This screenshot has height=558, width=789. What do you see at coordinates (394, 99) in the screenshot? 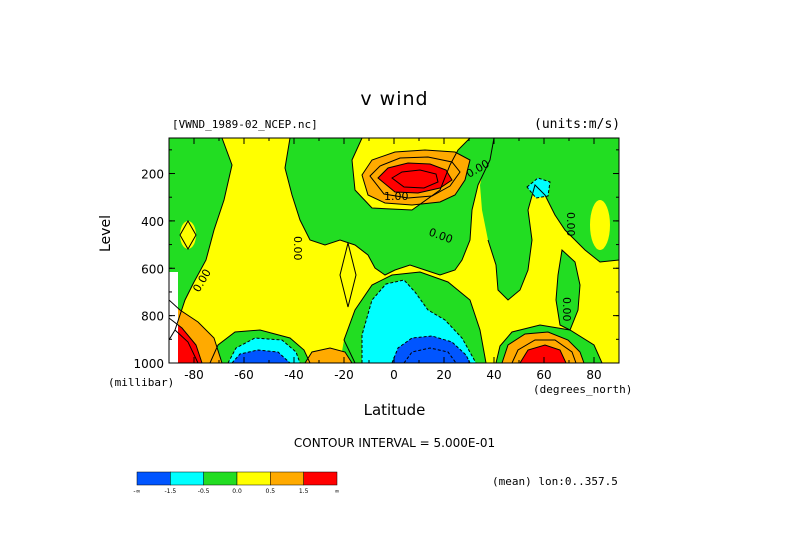
I see `chart-title: v wind` at bounding box center [394, 99].